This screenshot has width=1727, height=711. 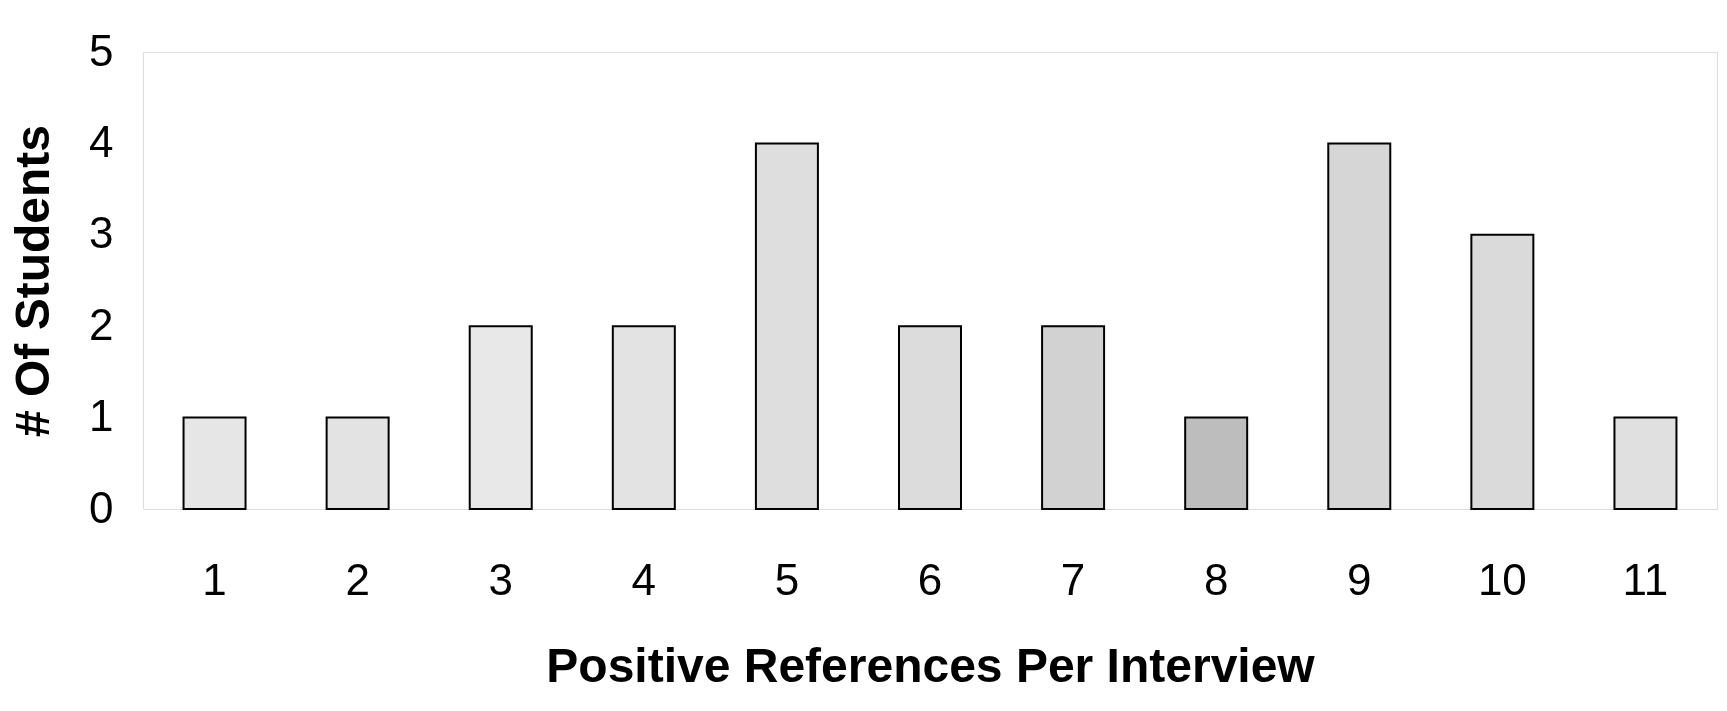 What do you see at coordinates (931, 665) in the screenshot?
I see `x-axis-title: Positive References Per Interview` at bounding box center [931, 665].